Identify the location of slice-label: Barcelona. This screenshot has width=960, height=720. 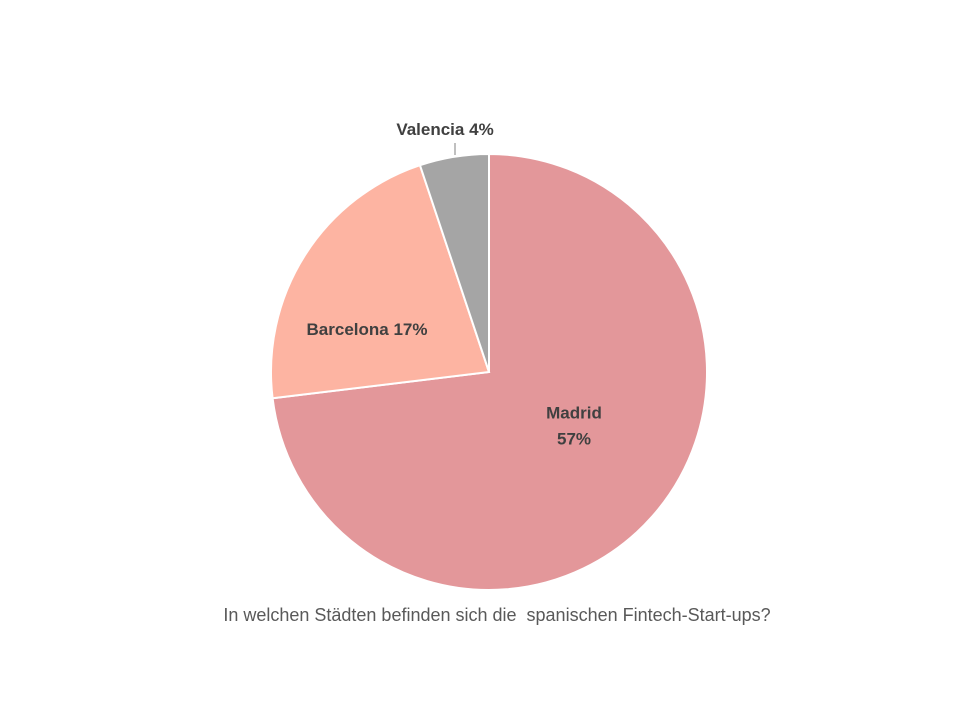
(348, 329).